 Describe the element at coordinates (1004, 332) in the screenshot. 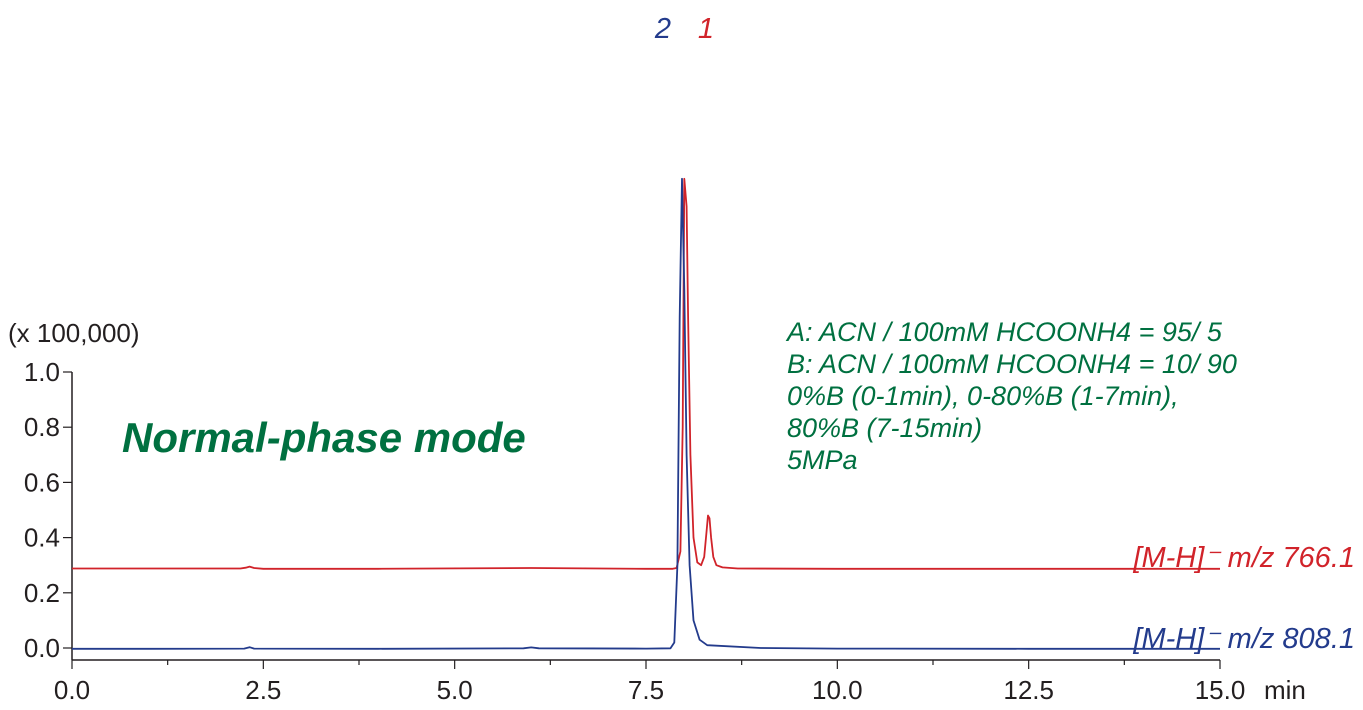

I see `condition-line-a: A: ACN / 100mM HCOONH4 = 95/ 5` at that location.